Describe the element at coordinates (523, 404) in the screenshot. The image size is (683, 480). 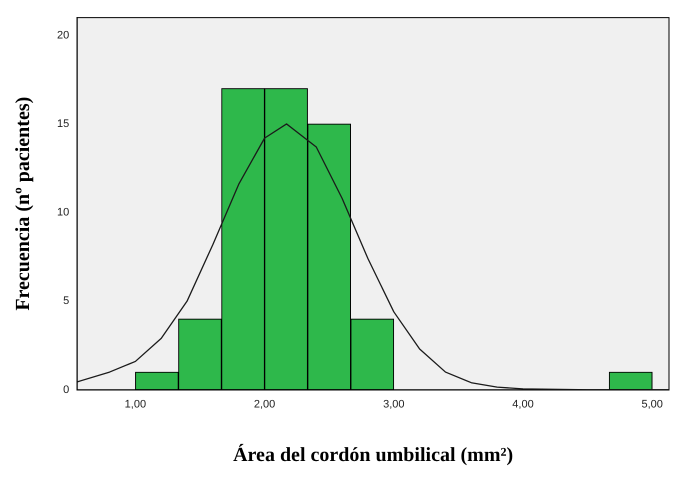
I see `x-tick-label: 4,00` at that location.